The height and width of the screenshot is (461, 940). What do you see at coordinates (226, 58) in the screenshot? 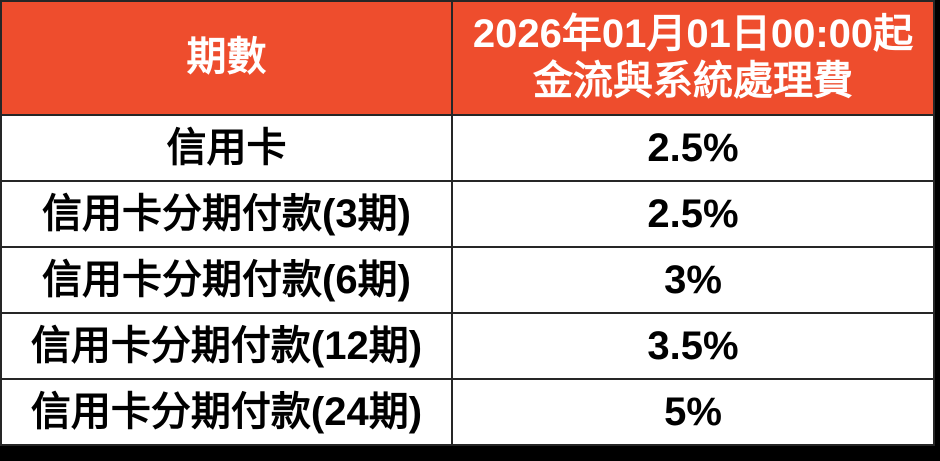
I see `column-header-period: 期數` at bounding box center [226, 58].